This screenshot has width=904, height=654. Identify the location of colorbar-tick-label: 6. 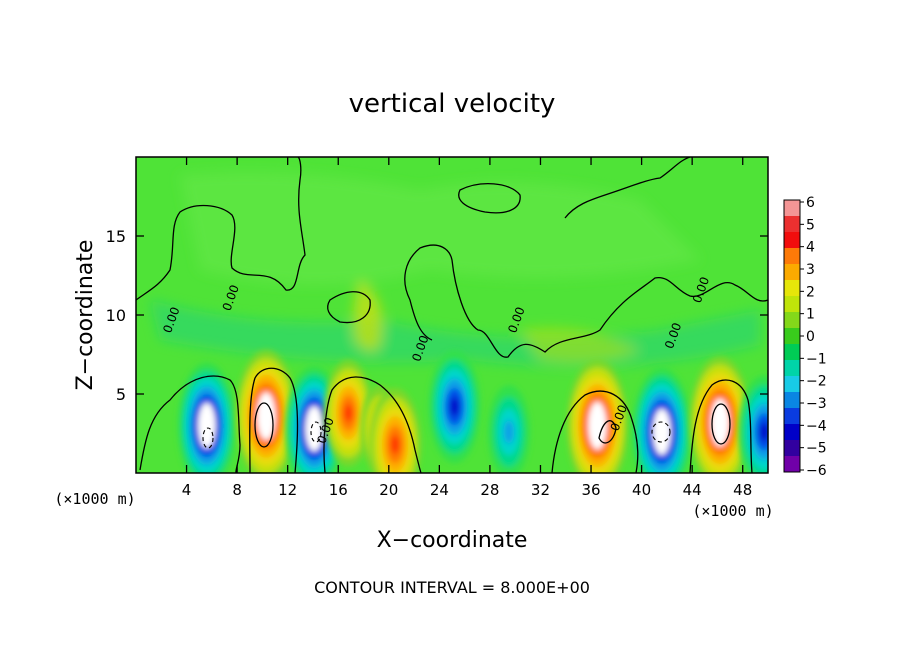
(810, 203).